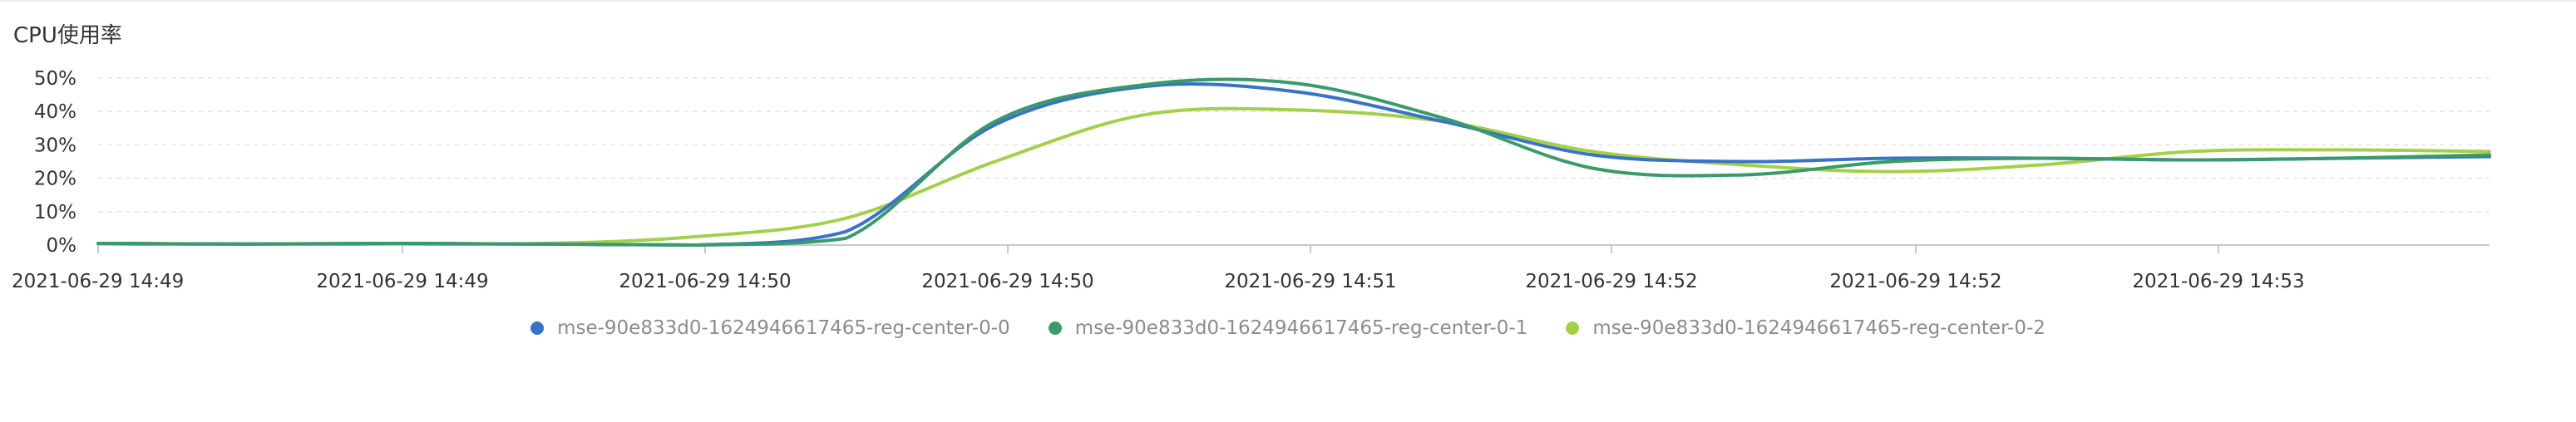 This screenshot has height=422, width=2576. Describe the element at coordinates (55, 112) in the screenshot. I see `y-tick-label: 40%` at that location.